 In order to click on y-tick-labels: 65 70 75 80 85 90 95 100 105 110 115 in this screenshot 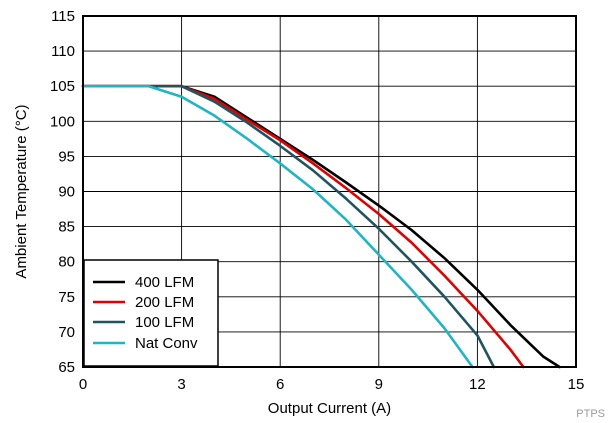, I will do `click(62, 192)`.